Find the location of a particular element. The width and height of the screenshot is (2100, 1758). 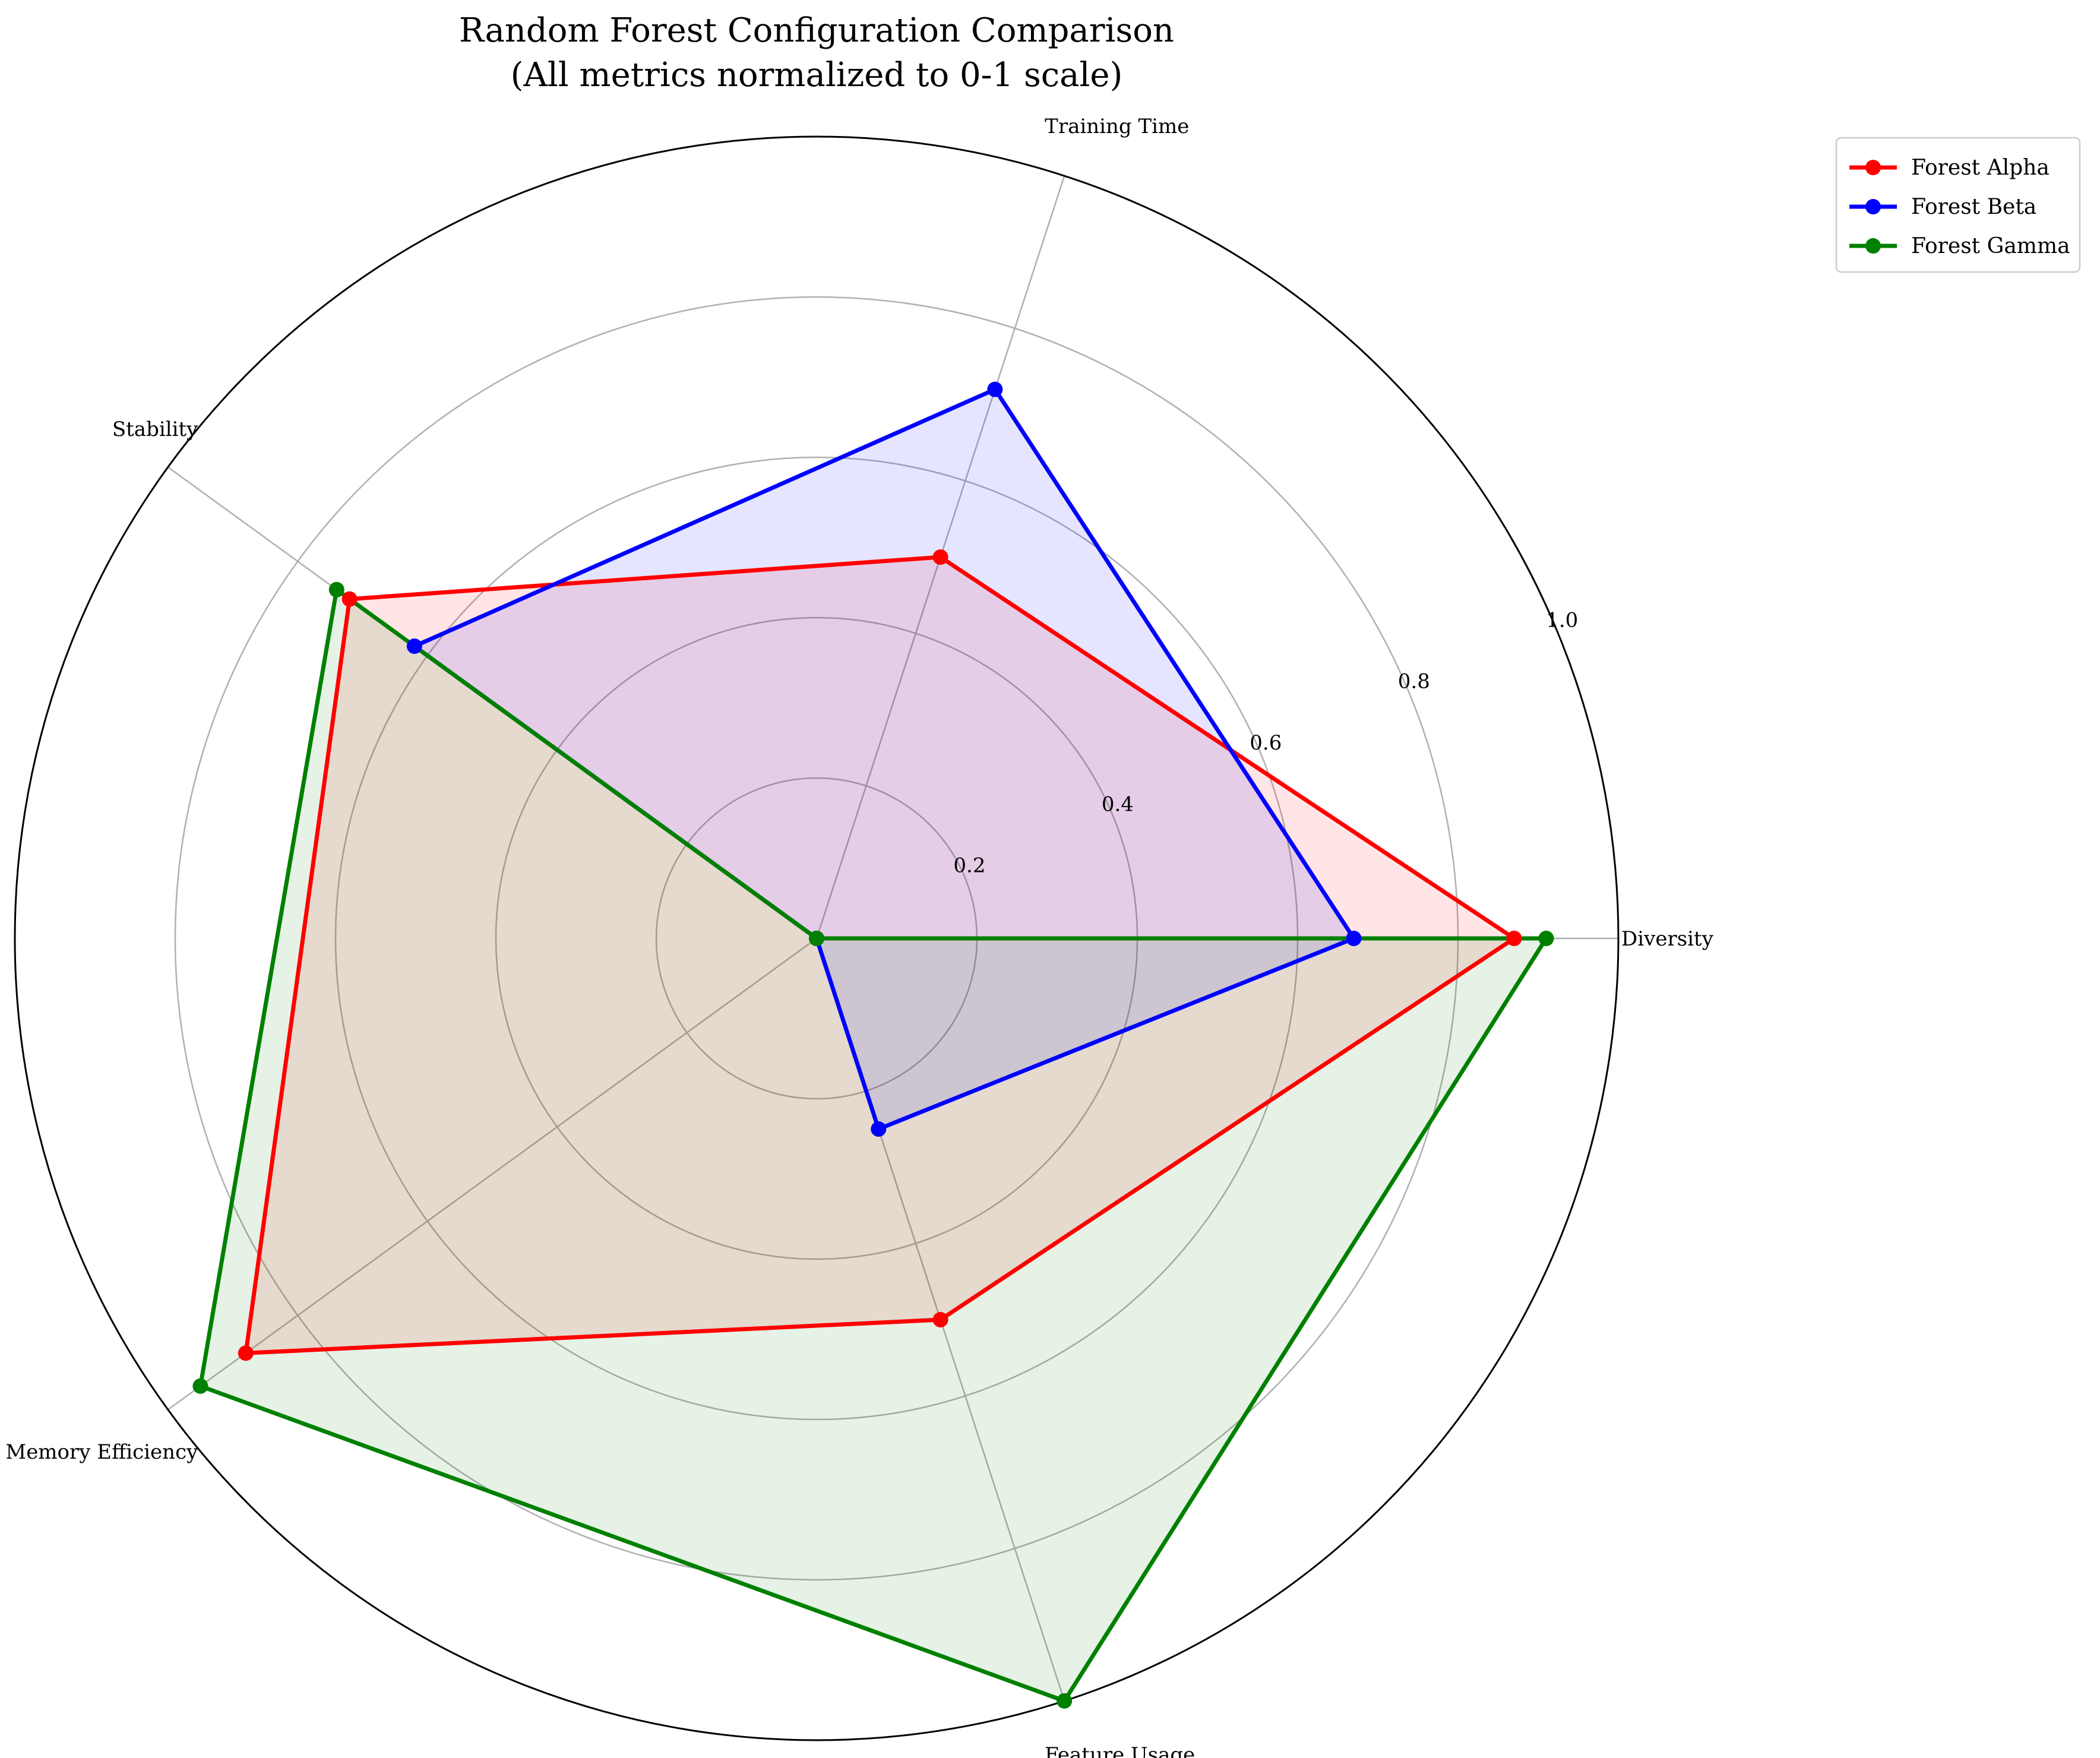

data-point-forest-alpha-memory-efficiency is located at coordinates (246, 1353).